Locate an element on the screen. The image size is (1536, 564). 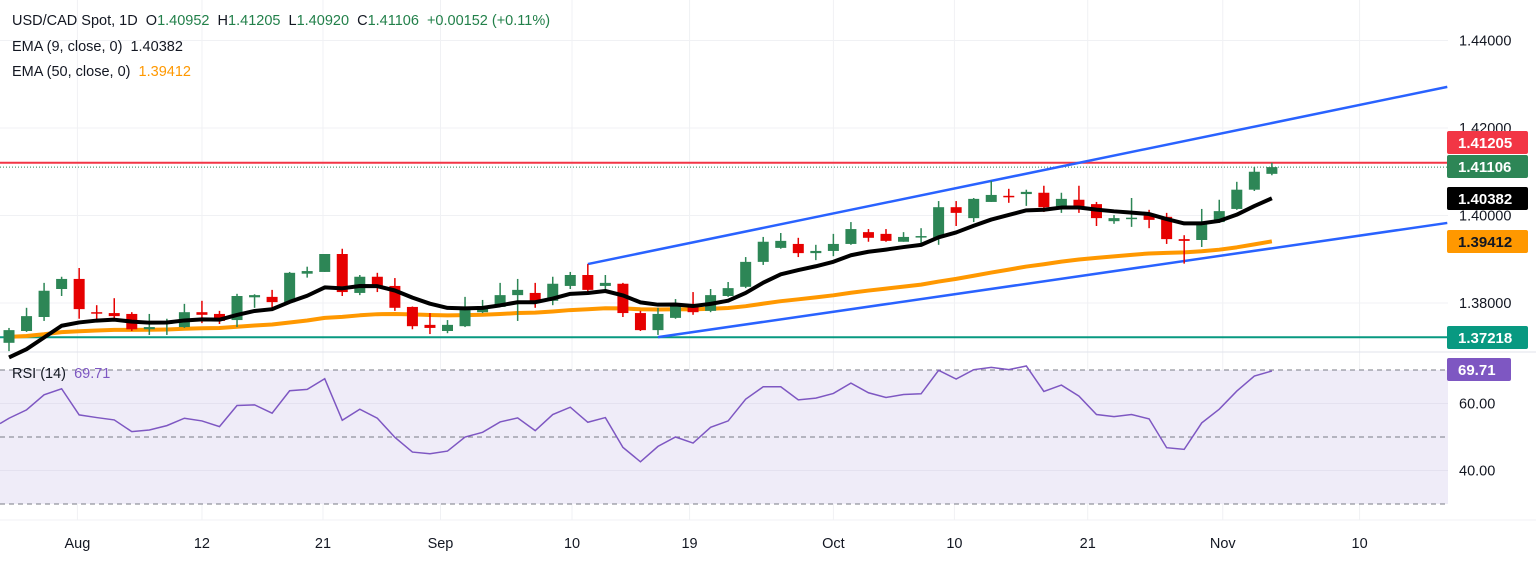
rsi-line is located at coordinates (636, 414).